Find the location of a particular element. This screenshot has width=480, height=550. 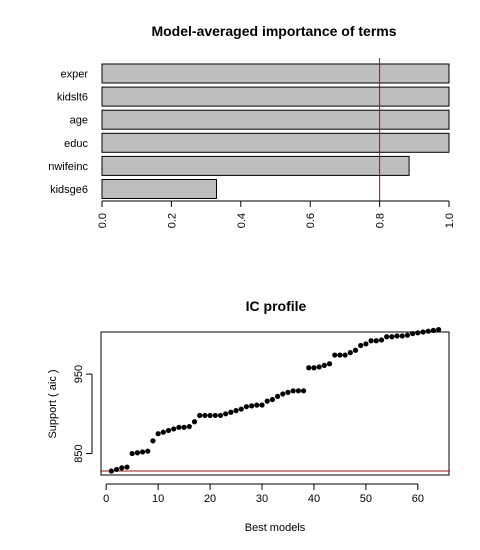

bar-kidslt6 is located at coordinates (275, 96).